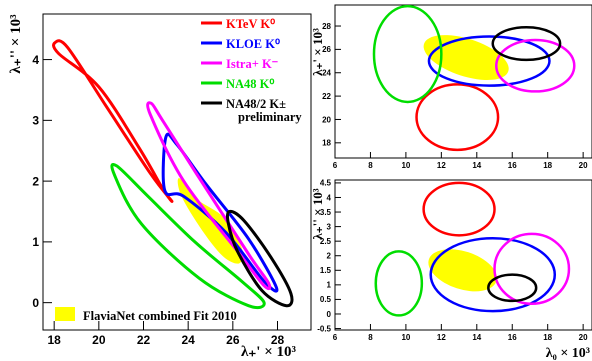 This screenshot has width=592, height=361. What do you see at coordinates (210, 221) in the screenshot?
I see `left-flavianet-combined-fit-2010-region` at bounding box center [210, 221].